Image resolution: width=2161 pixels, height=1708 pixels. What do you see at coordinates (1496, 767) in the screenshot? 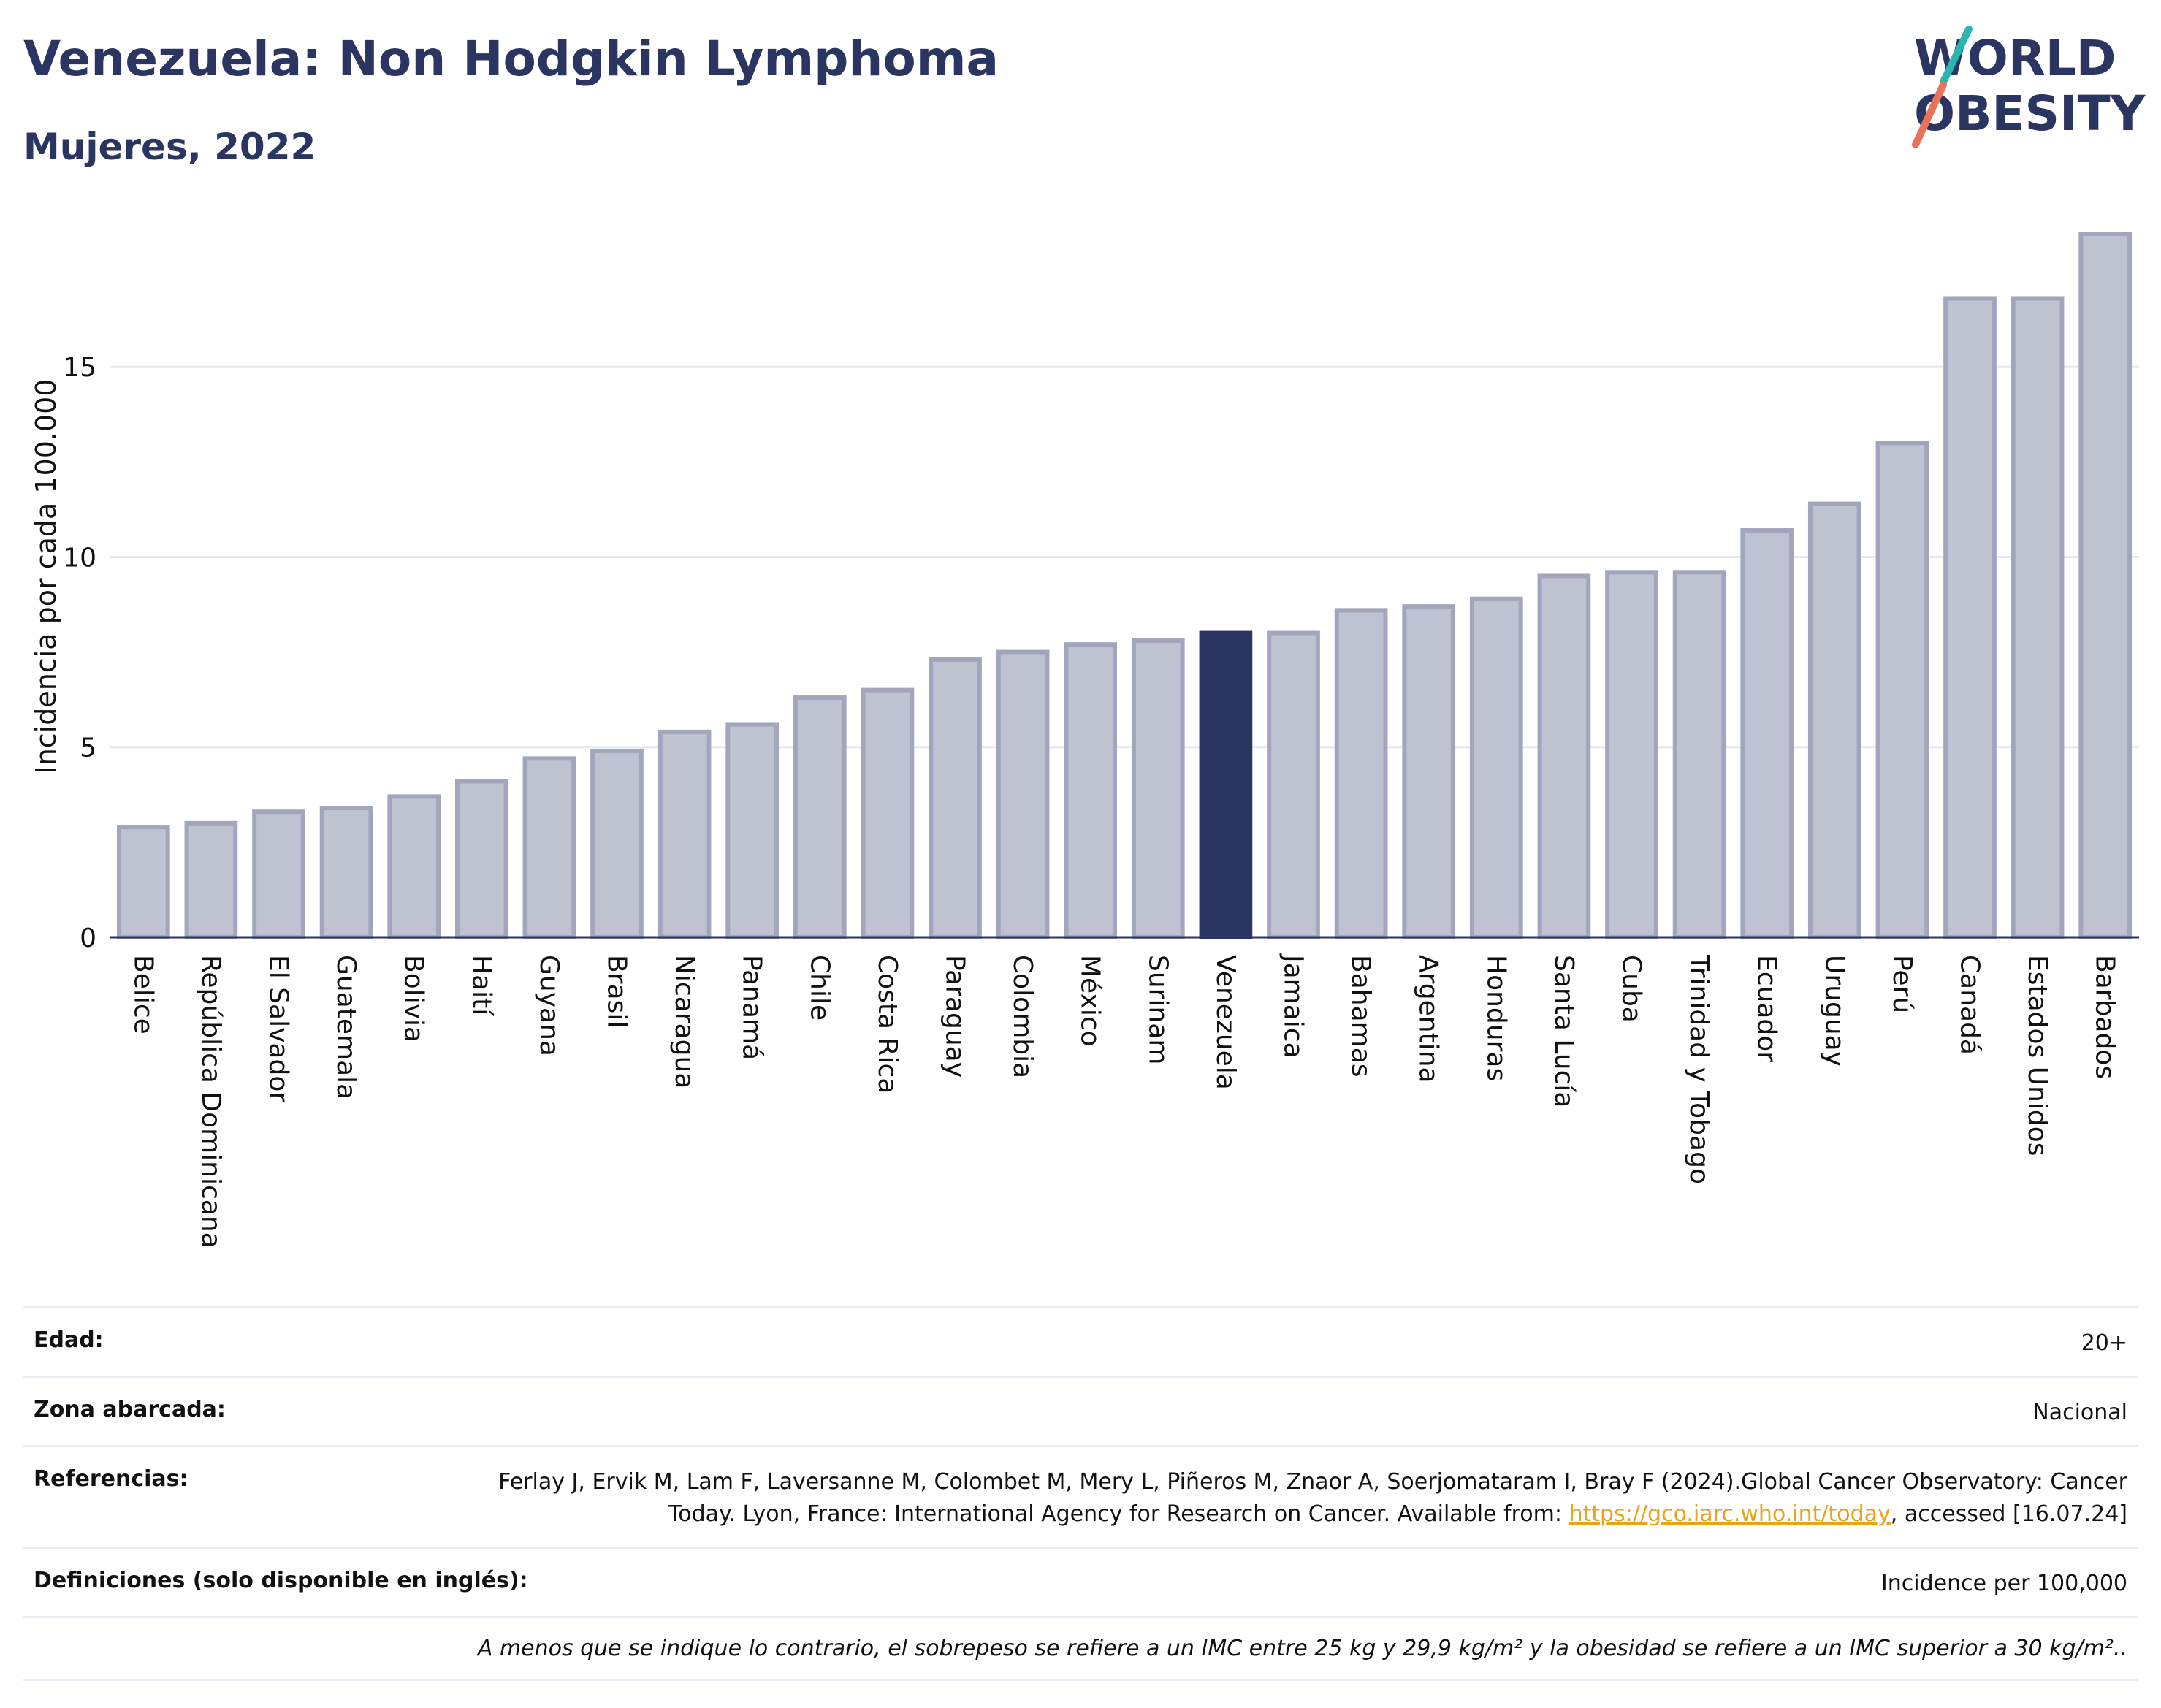
I see `bar-honduras` at bounding box center [1496, 767].